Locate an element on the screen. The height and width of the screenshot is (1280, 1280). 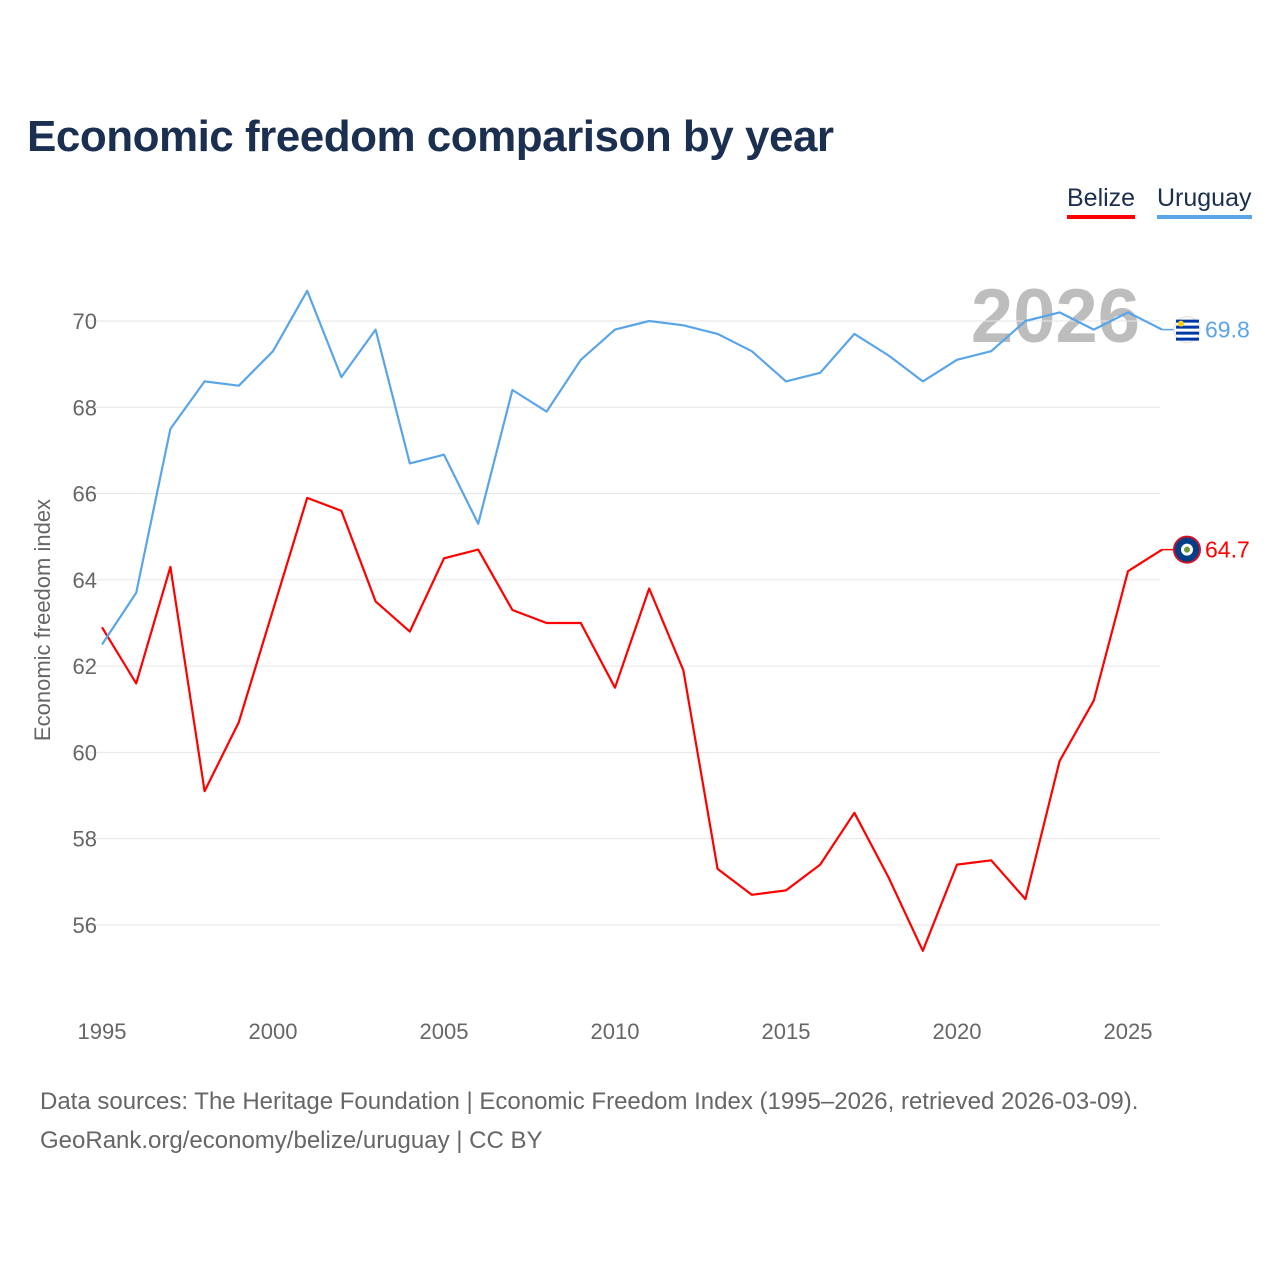
y-tick-label: 56 is located at coordinates (85, 925).